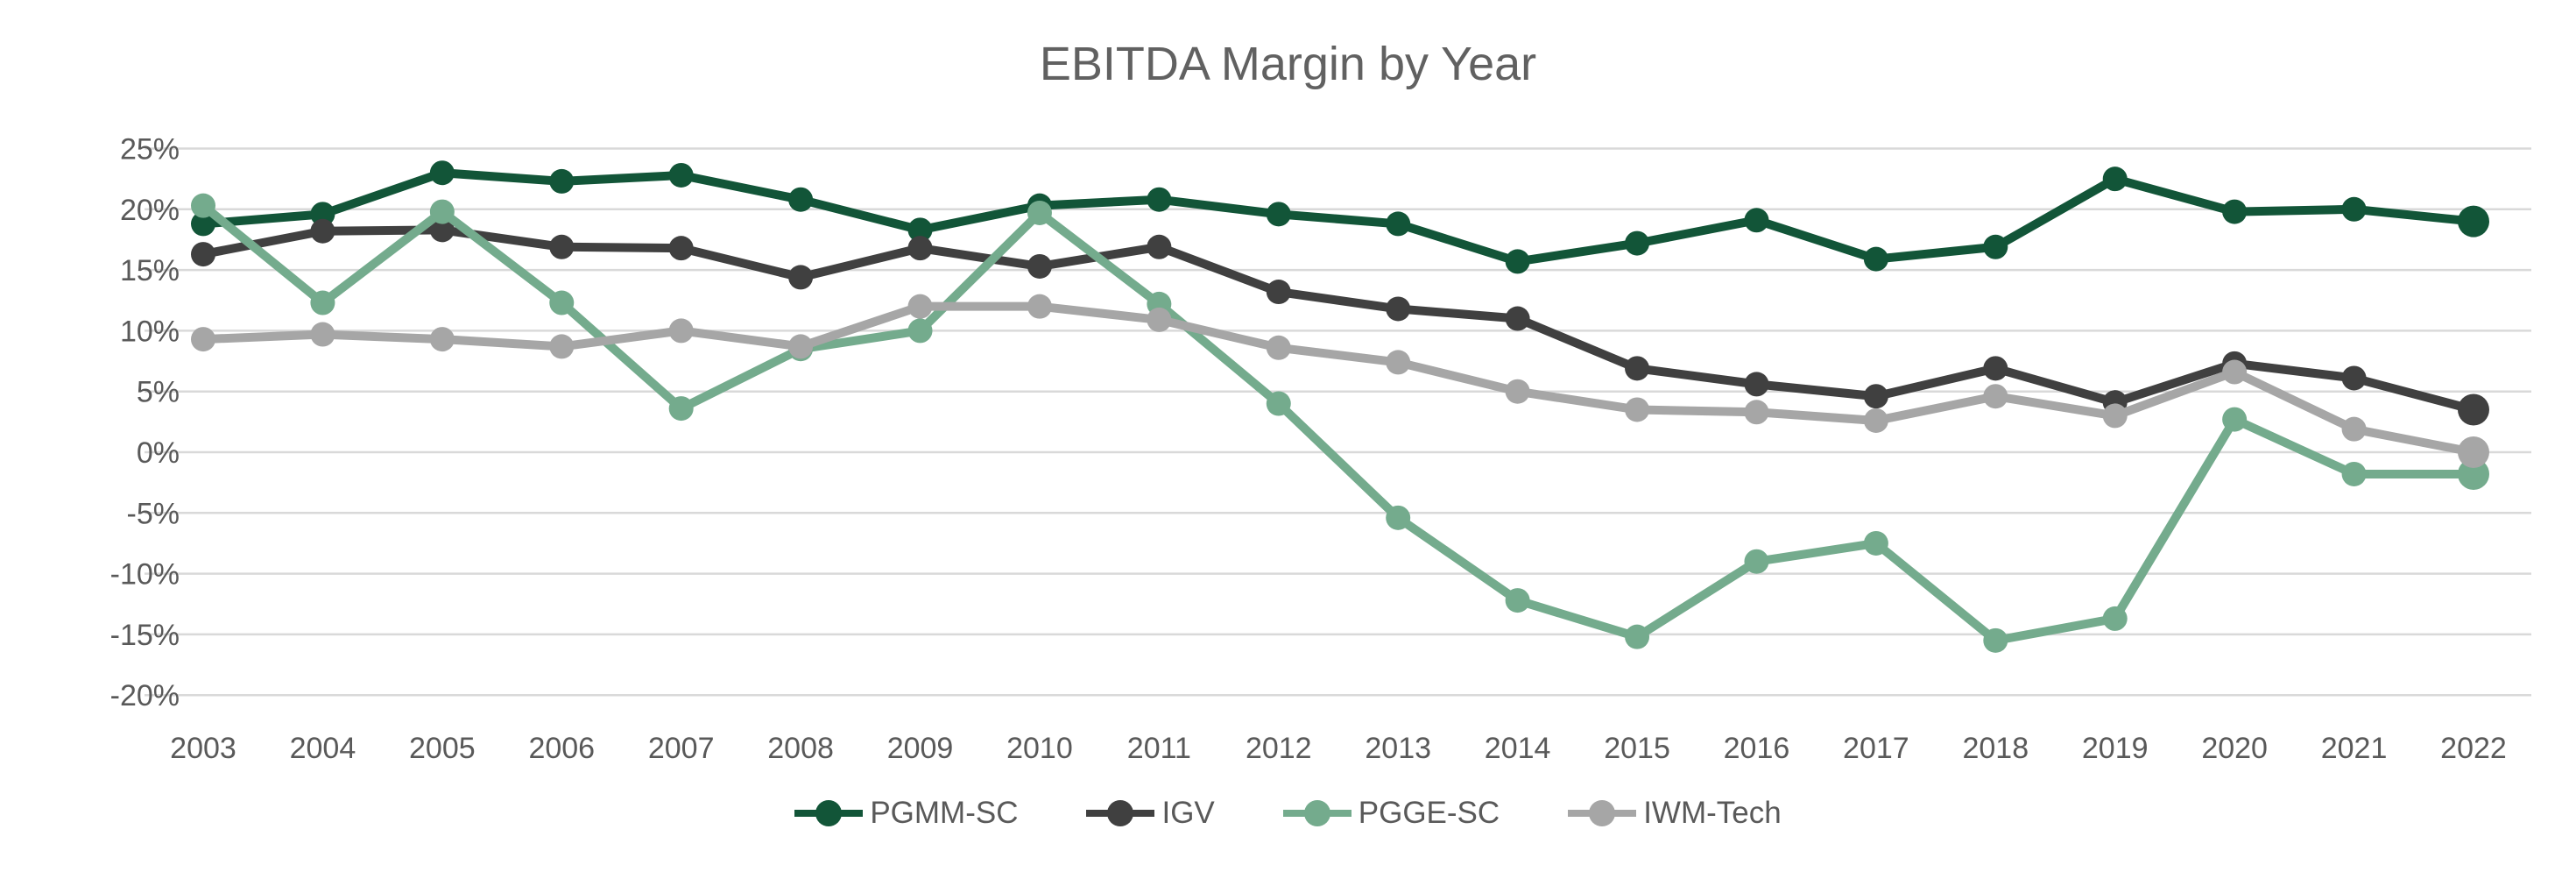 This screenshot has width=2576, height=886. I want to click on x-axis-tick-label: 2007, so click(681, 748).